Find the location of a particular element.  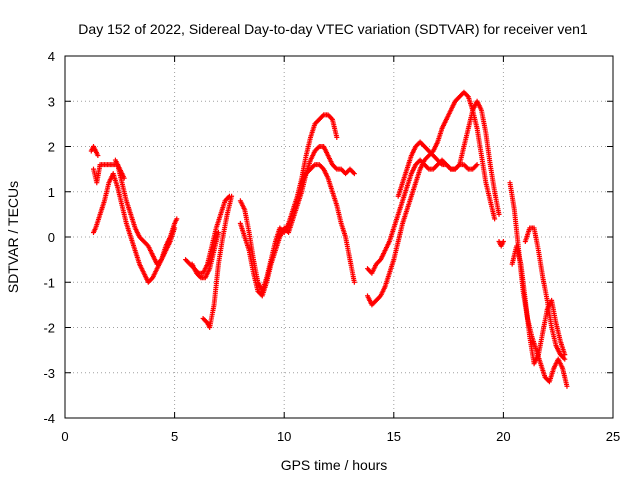

y-tick-label: 3 is located at coordinates (51, 101).